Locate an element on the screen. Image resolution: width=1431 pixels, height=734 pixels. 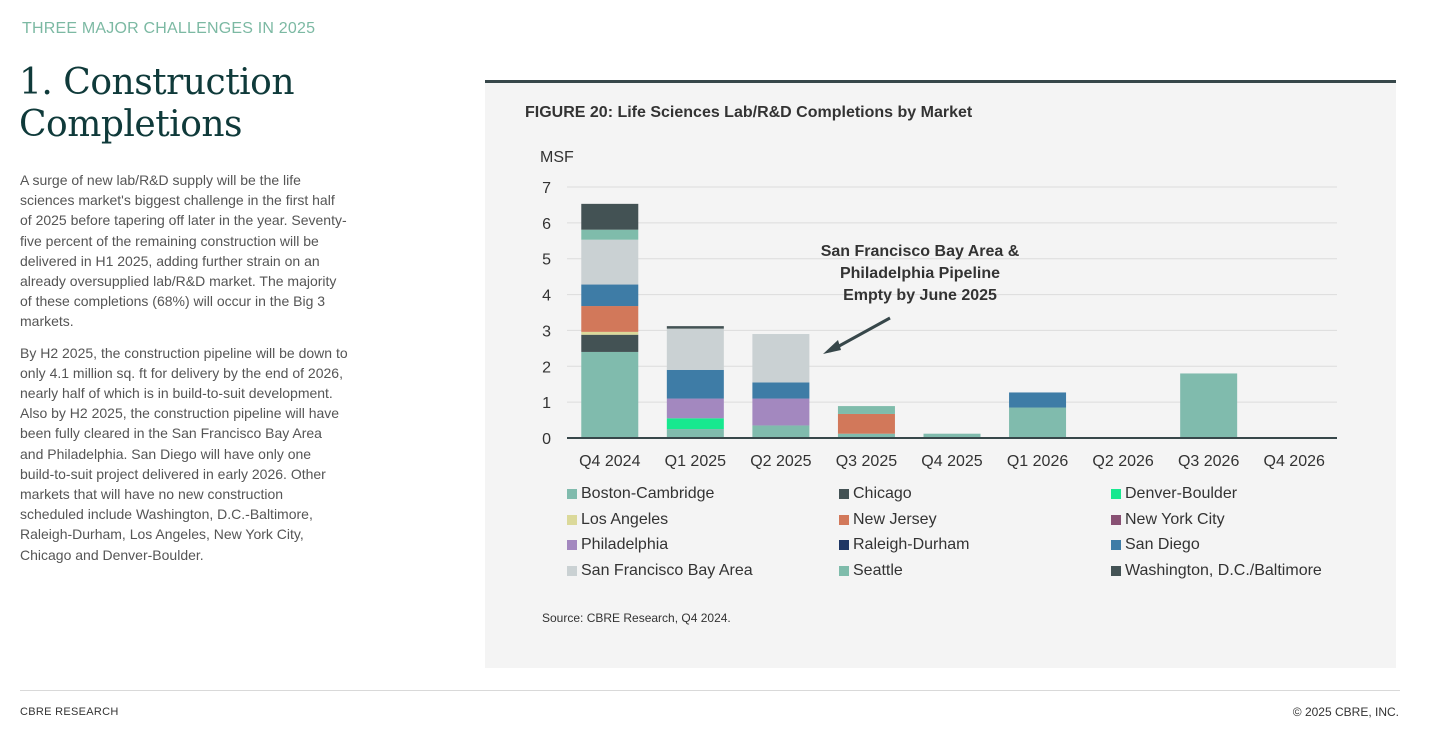
legend-item: San Francisco Bay Area is located at coordinates (660, 571).